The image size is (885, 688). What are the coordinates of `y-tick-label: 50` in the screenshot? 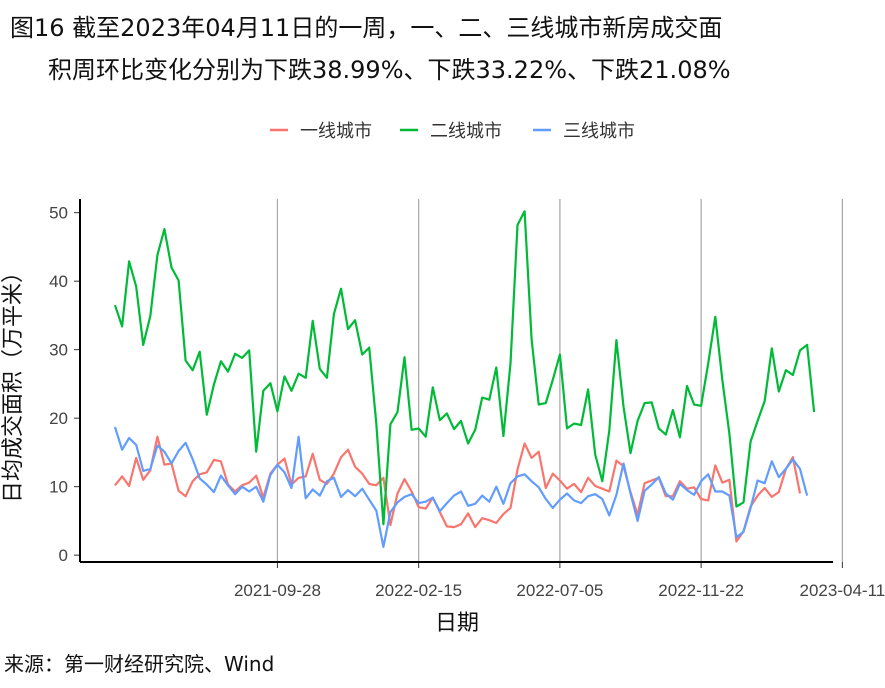 It's located at (58, 213).